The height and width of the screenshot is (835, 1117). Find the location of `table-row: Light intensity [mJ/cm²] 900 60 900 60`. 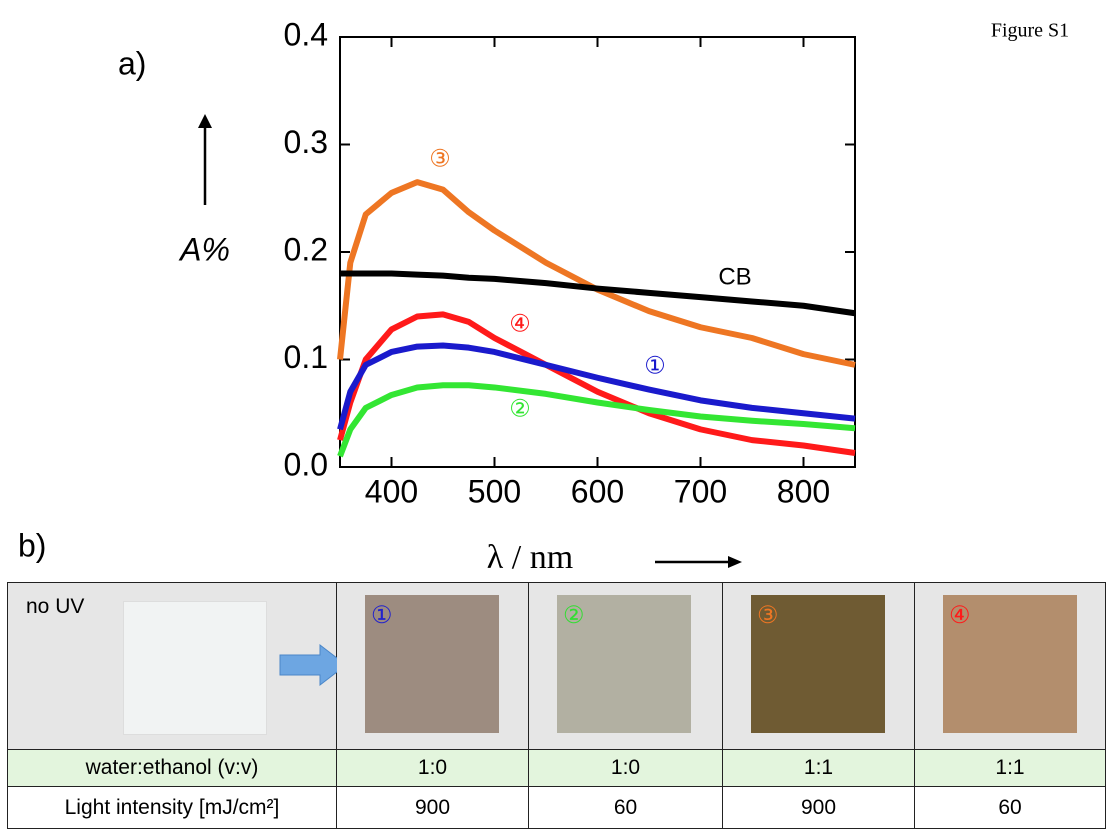

table-row: Light intensity [mJ/cm²] 900 60 900 60 is located at coordinates (556, 807).